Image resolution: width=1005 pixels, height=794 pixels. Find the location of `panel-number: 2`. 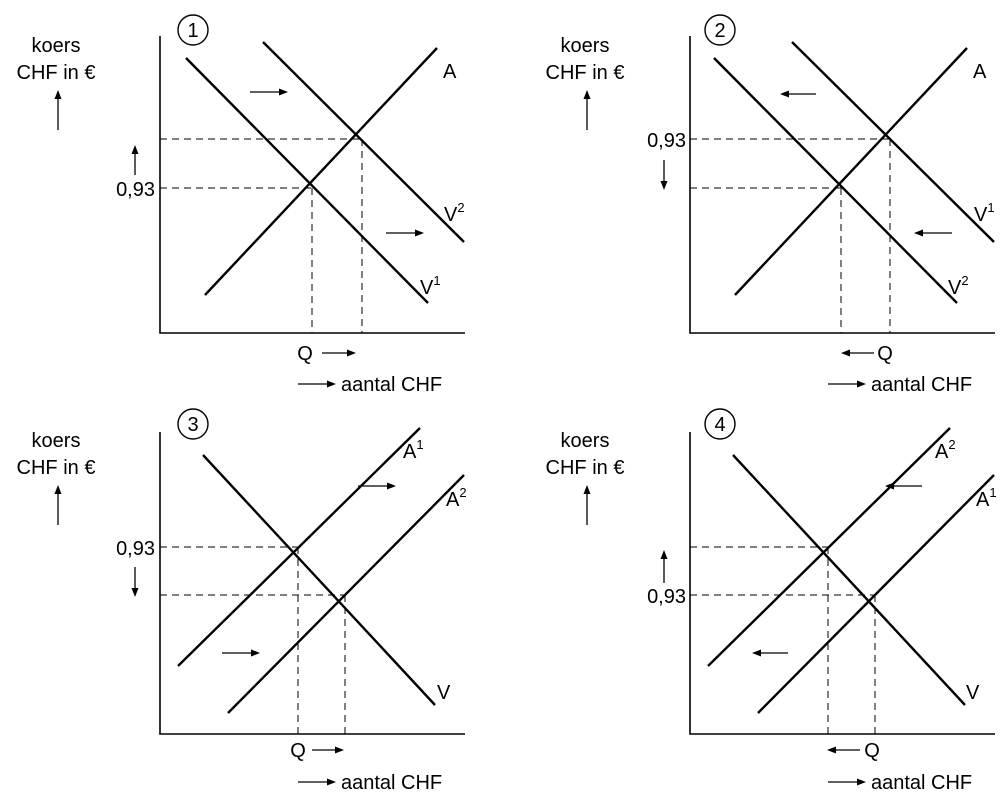

panel-number: 2 is located at coordinates (719, 31).